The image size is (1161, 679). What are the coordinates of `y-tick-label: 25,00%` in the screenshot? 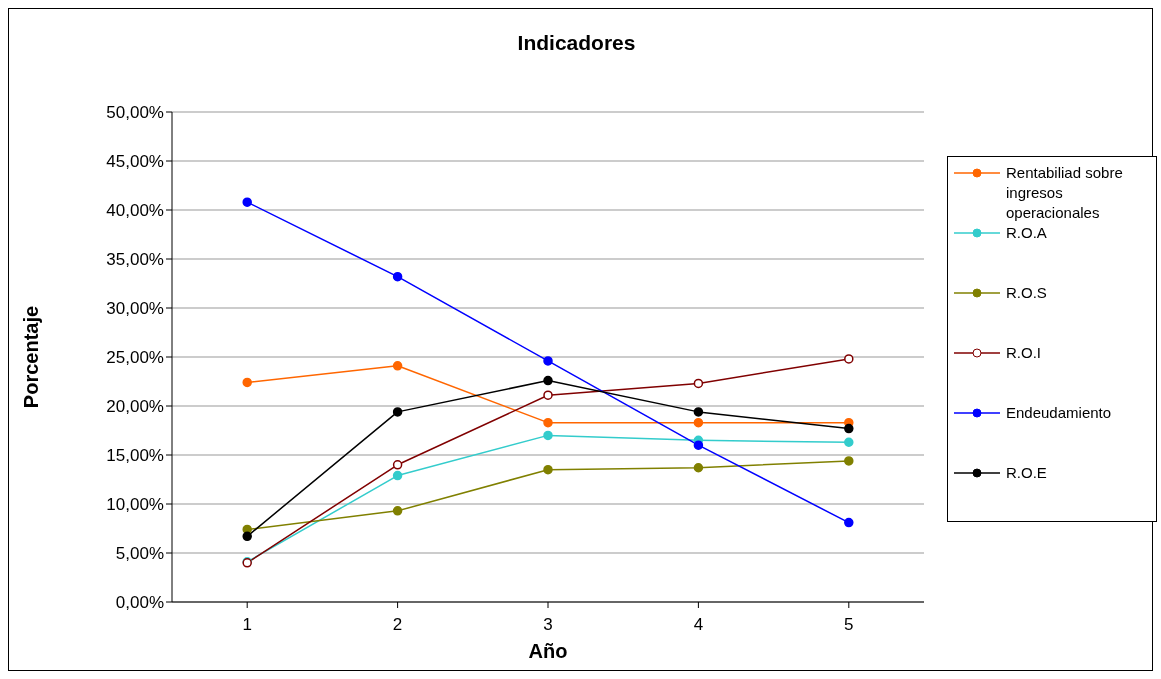 It's located at (135, 358).